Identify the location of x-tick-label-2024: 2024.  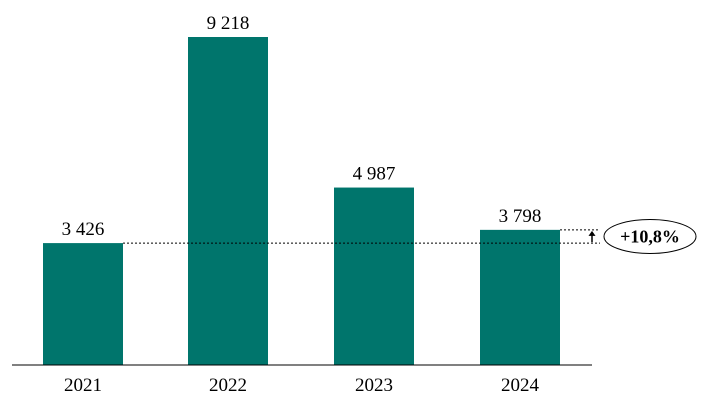
(520, 385).